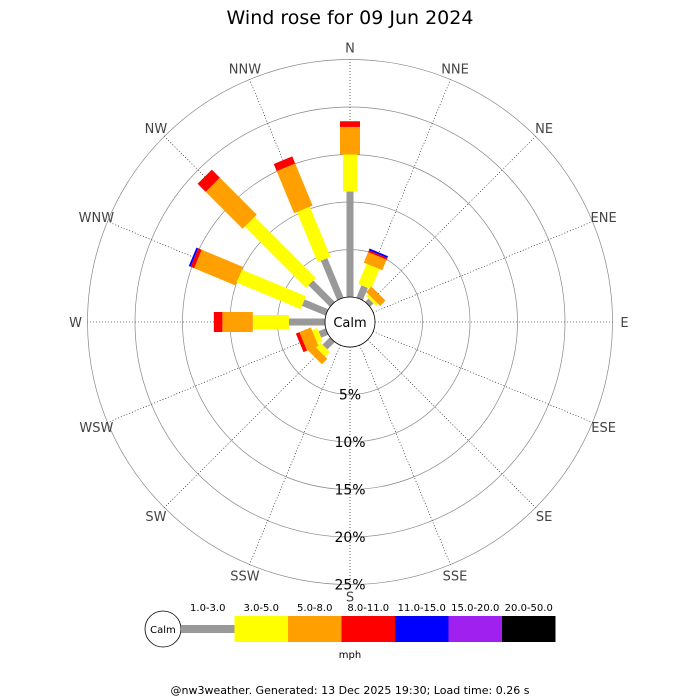 The image size is (700, 700). What do you see at coordinates (248, 423) in the screenshot?
I see `spoke-sw` at bounding box center [248, 423].